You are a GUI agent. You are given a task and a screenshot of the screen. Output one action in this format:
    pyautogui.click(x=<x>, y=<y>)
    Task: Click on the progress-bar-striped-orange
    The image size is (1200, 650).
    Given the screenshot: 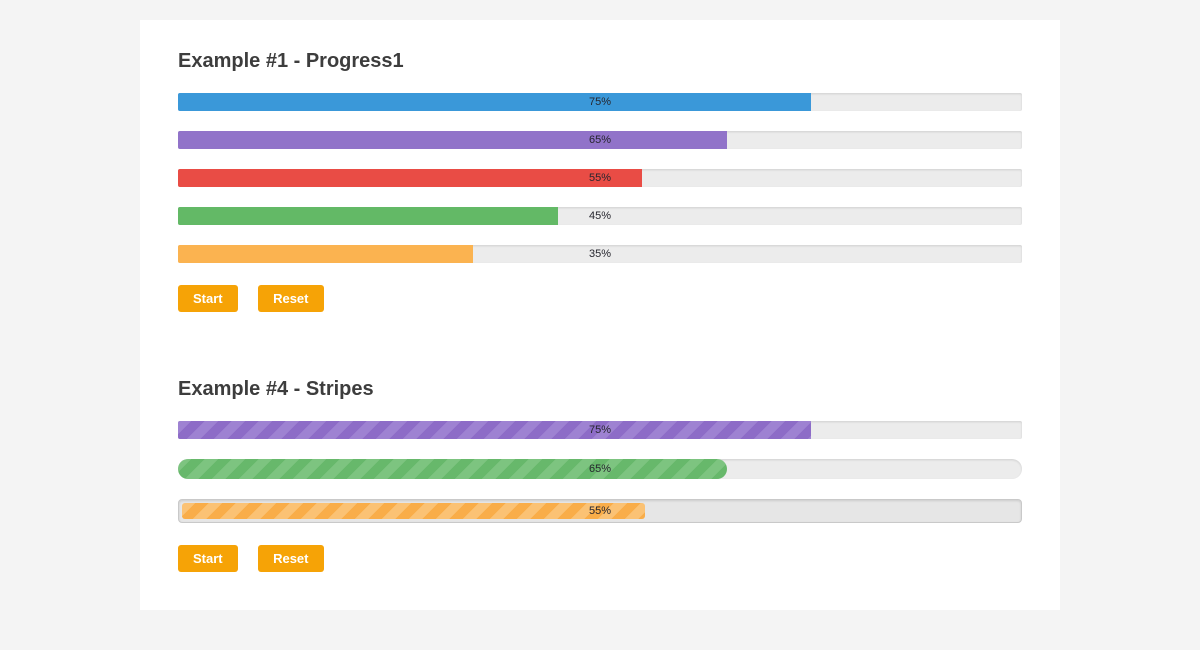 What is the action you would take?
    pyautogui.click(x=414, y=511)
    